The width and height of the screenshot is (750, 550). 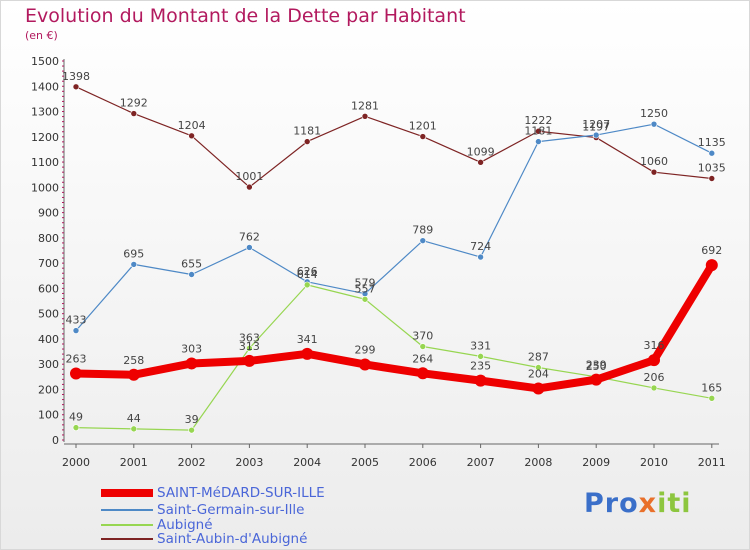 What do you see at coordinates (423, 126) in the screenshot?
I see `data-label: 1201` at bounding box center [423, 126].